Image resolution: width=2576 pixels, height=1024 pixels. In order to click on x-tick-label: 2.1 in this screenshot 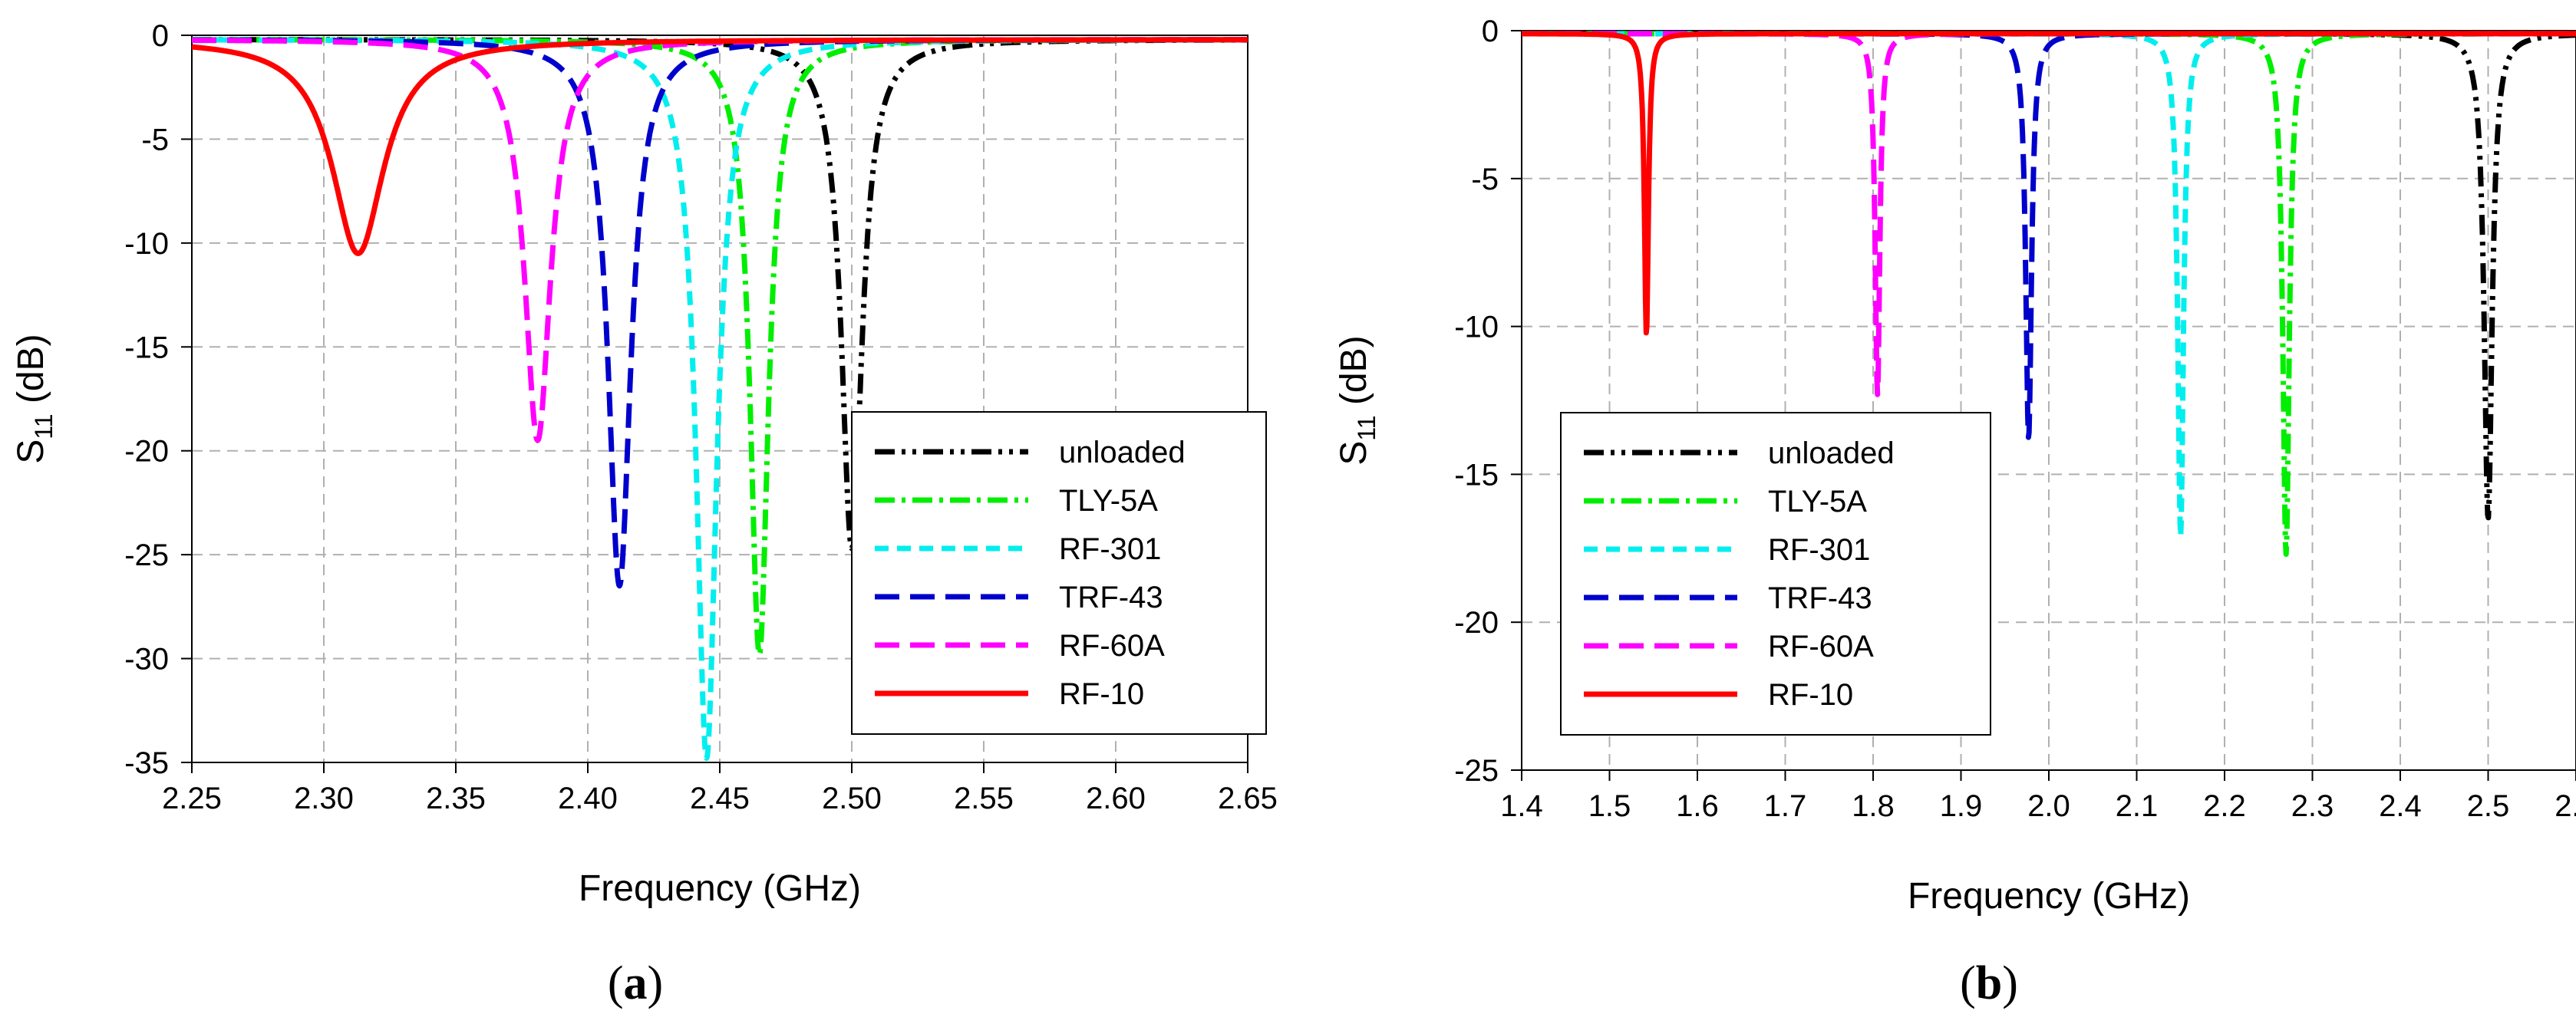, I will do `click(2137, 806)`.